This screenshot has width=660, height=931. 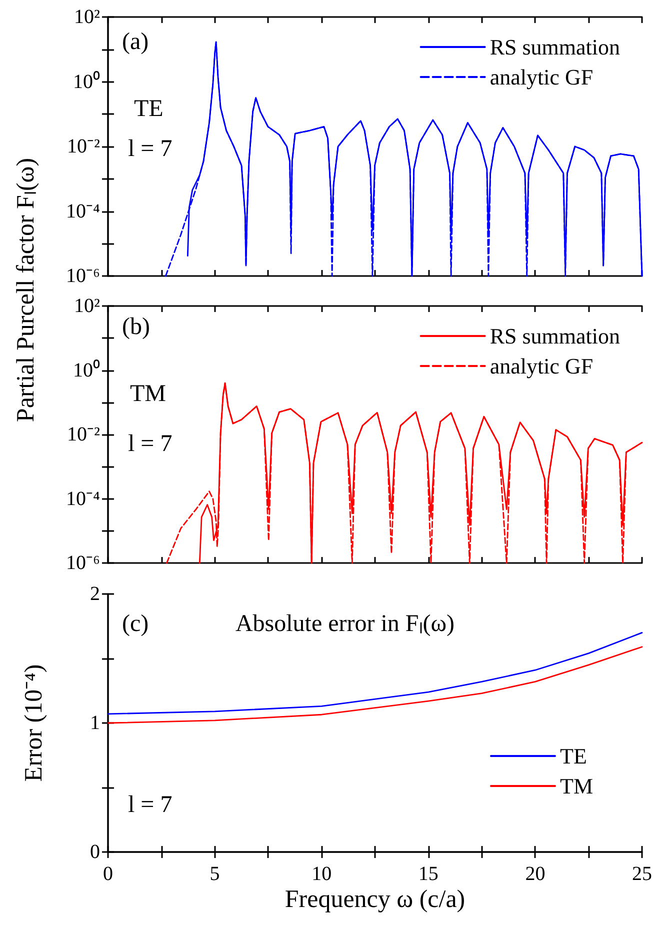 I want to click on y-tick-label: 1, so click(x=95, y=723).